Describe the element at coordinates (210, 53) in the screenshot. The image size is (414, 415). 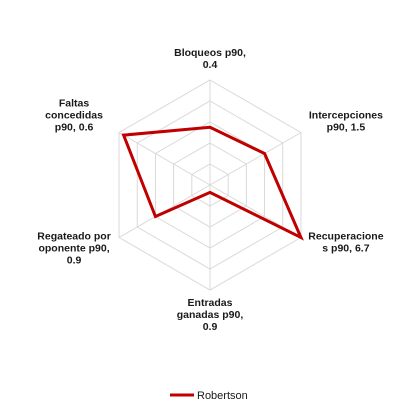
I see `axis-label-line: Bloqueos p90,` at that location.